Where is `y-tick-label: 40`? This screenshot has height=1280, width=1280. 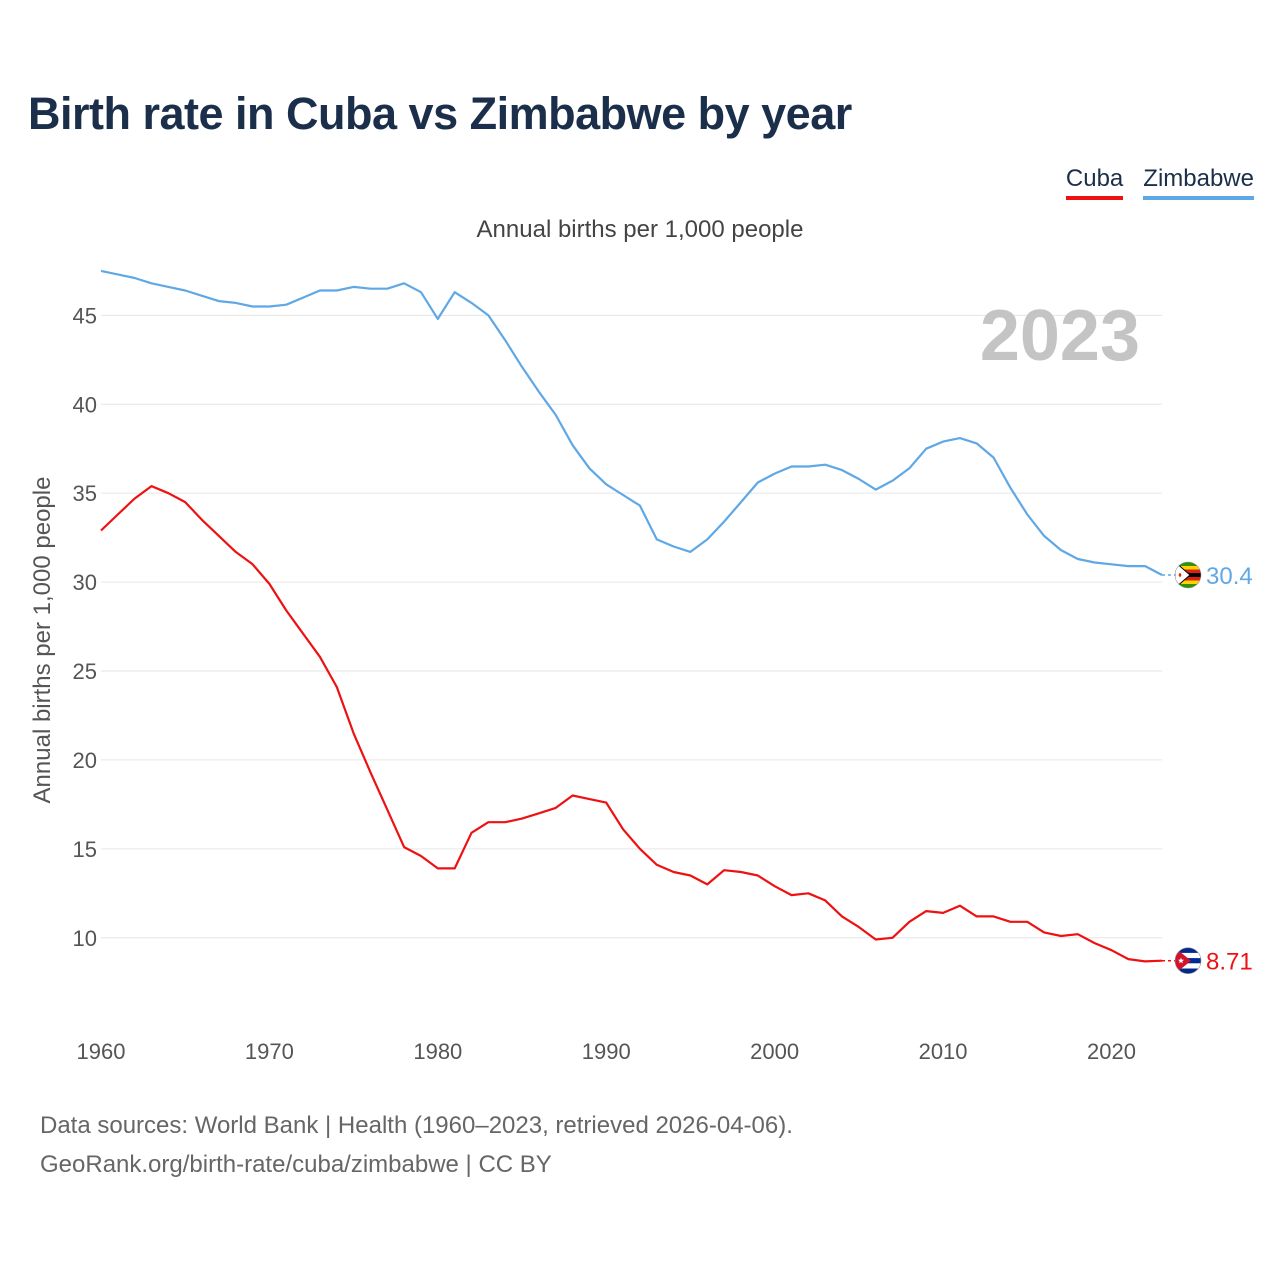 y-tick-label: 40 is located at coordinates (85, 404).